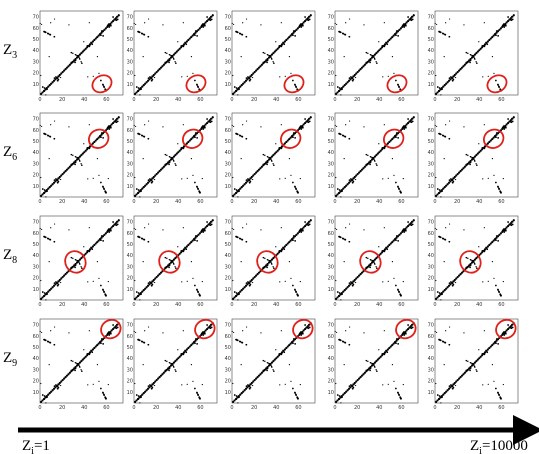 Image resolution: width=539 pixels, height=454 pixels. What do you see at coordinates (39, 100) in the screenshot?
I see `x-tick-label: 0` at bounding box center [39, 100].